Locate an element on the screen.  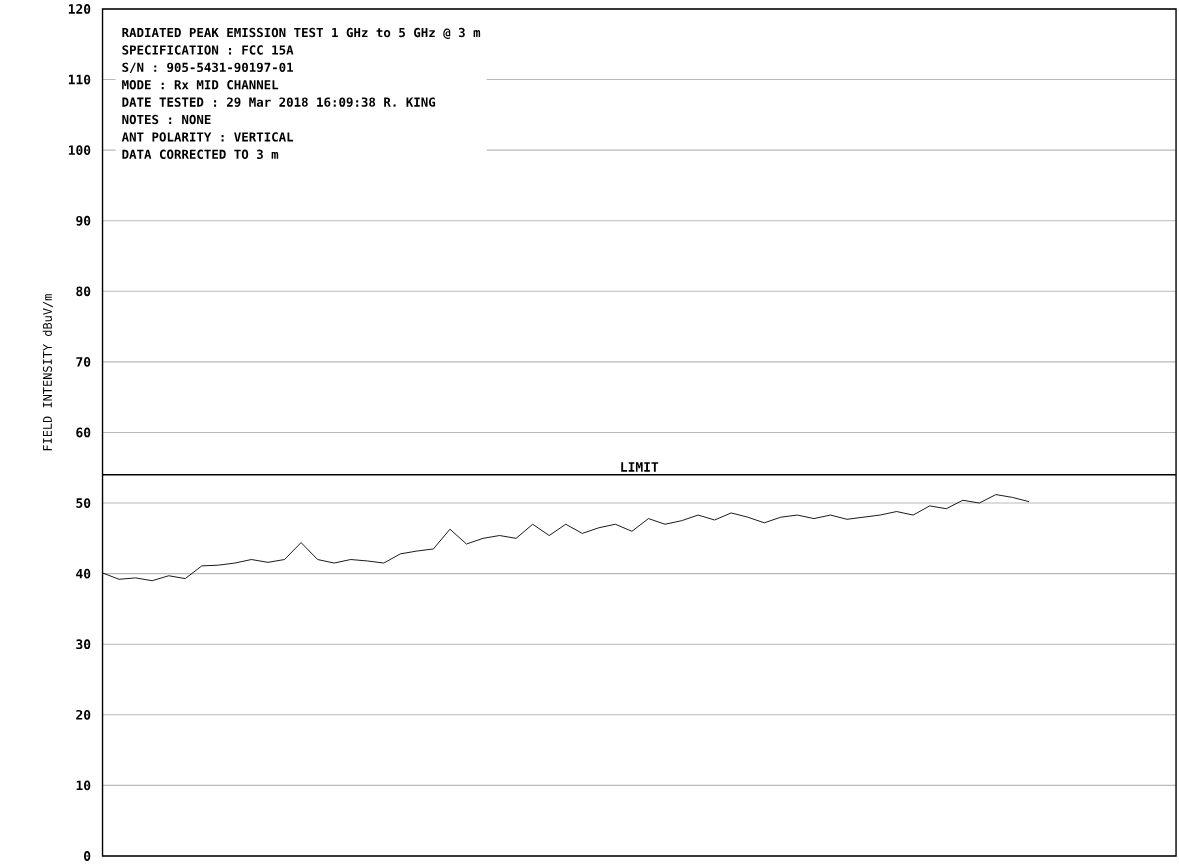
annotation: MODE : Rx MID CHANNEL is located at coordinates (200, 85).